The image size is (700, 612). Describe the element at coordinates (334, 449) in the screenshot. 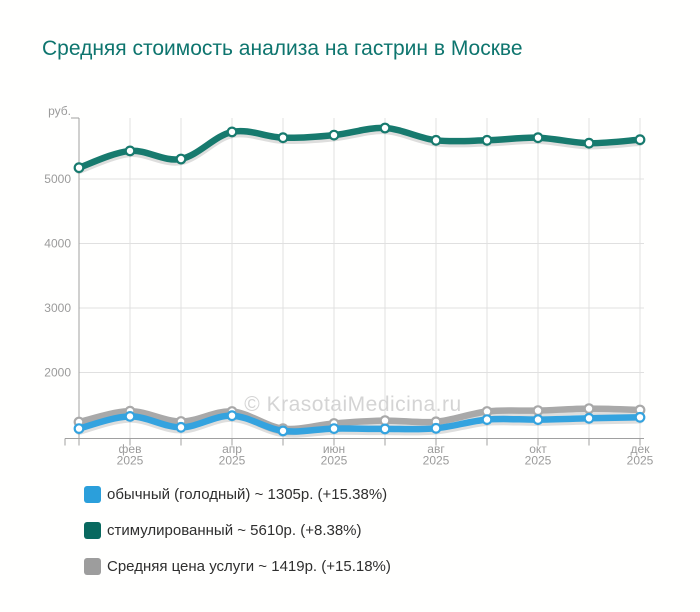

I see `x-tick-label-month: июн` at that location.